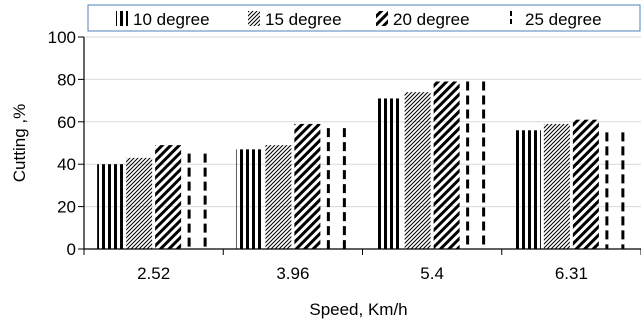 This screenshot has height=322, width=641. I want to click on y-tick-label: 20, so click(66, 207).